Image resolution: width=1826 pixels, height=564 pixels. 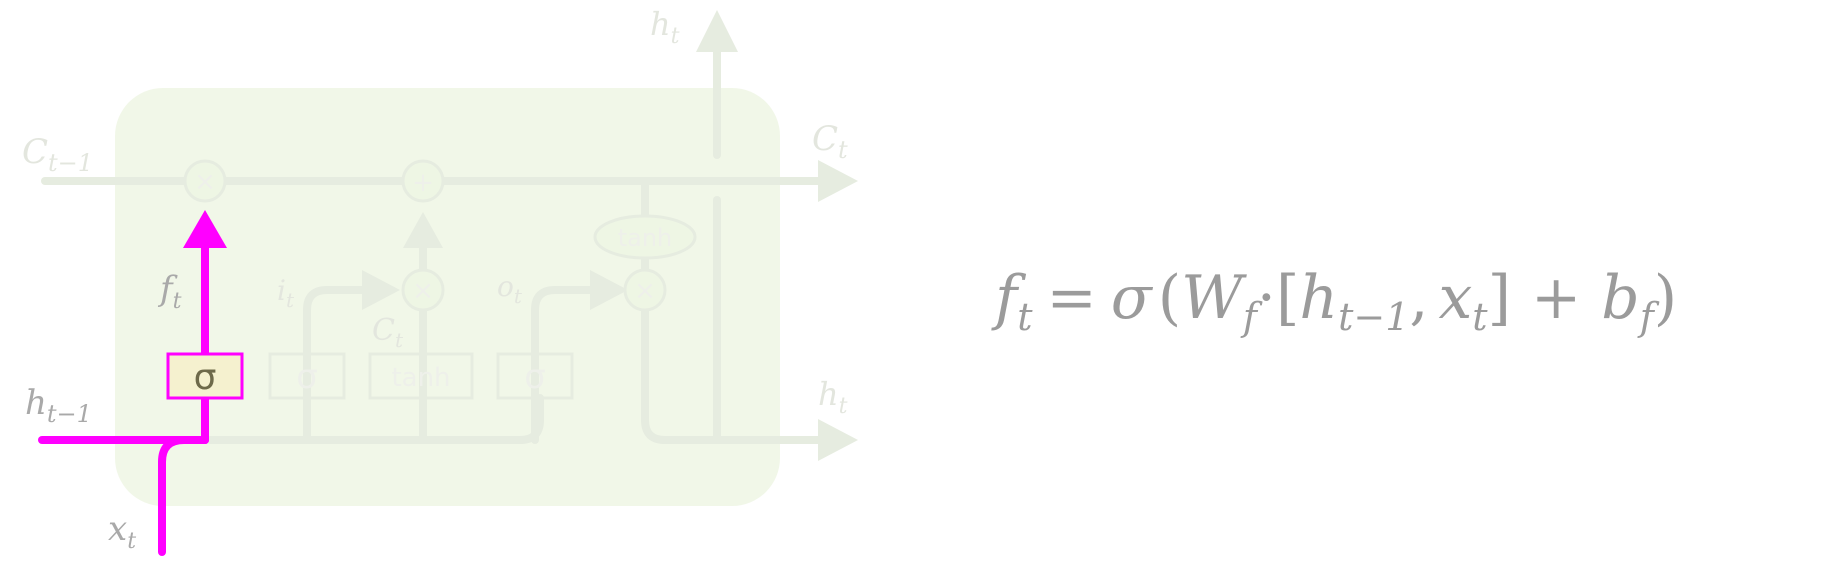 I want to click on tanh-ellipse, so click(x=645, y=237).